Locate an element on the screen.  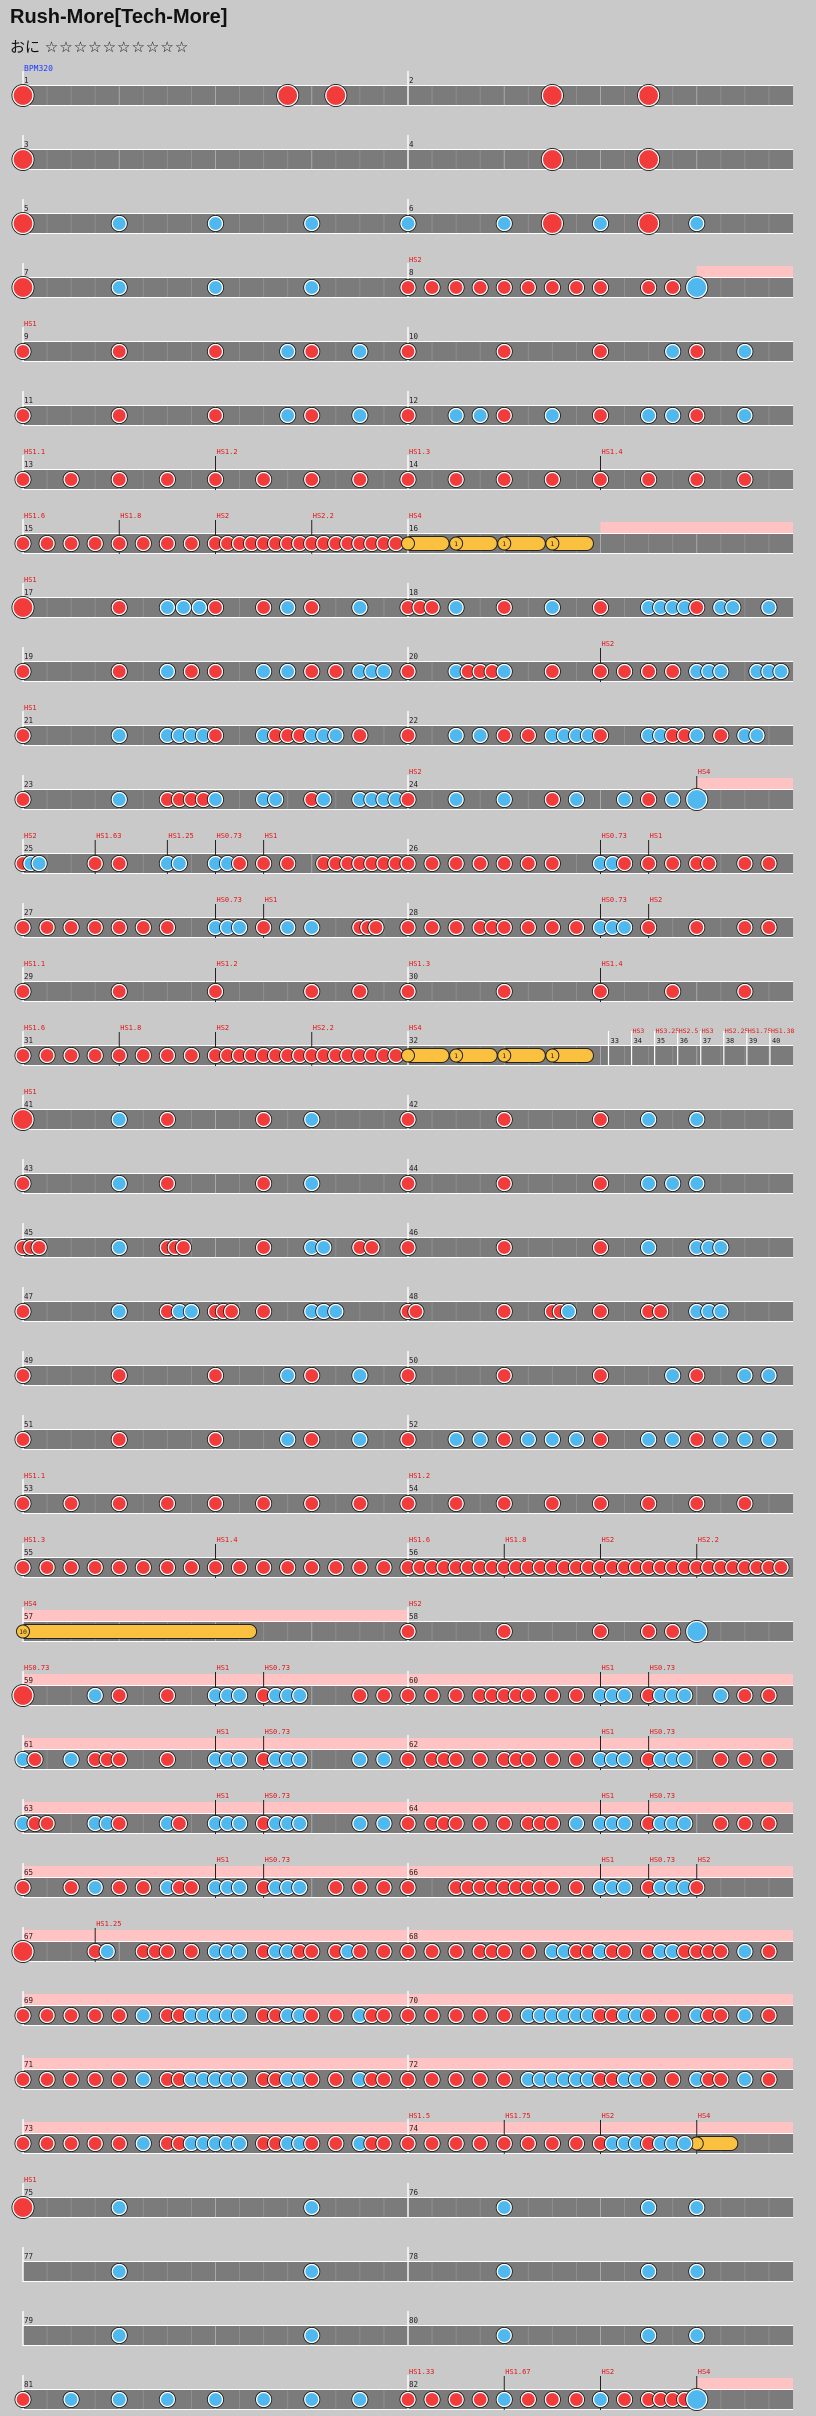
left-measure-51: 51 is located at coordinates (211, 1432).